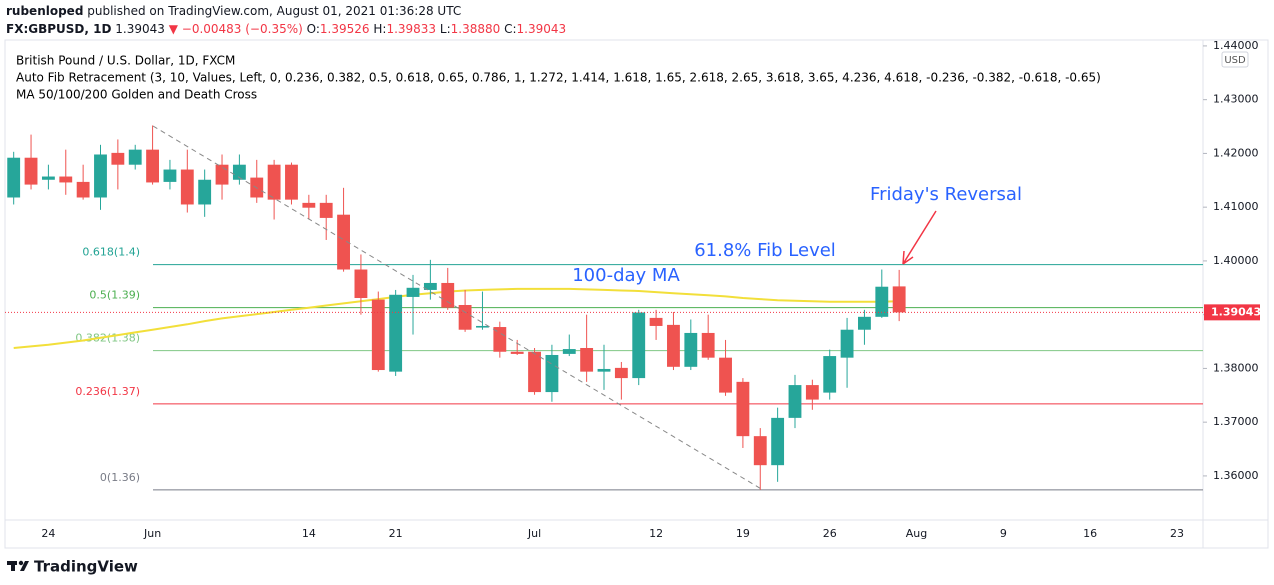 The width and height of the screenshot is (1274, 585). Describe the element at coordinates (114, 295) in the screenshot. I see `fib-label: 0.5(1.39)` at that location.